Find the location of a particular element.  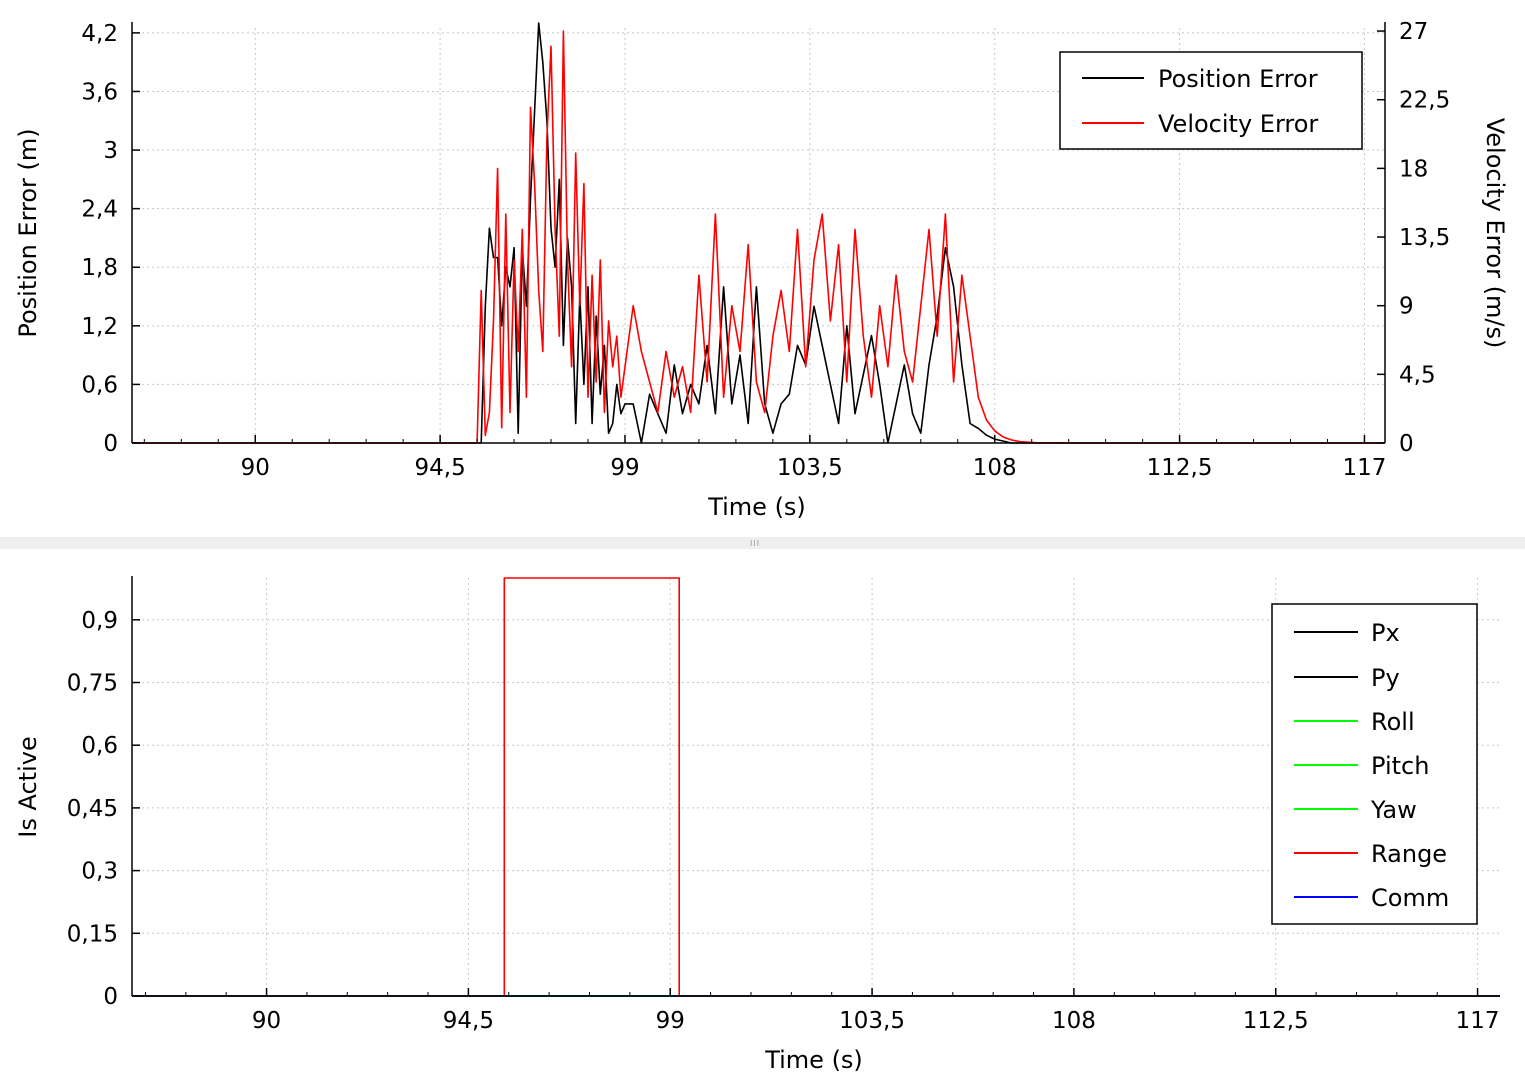

top-y-right-tick-label: 27 is located at coordinates (1413, 32).